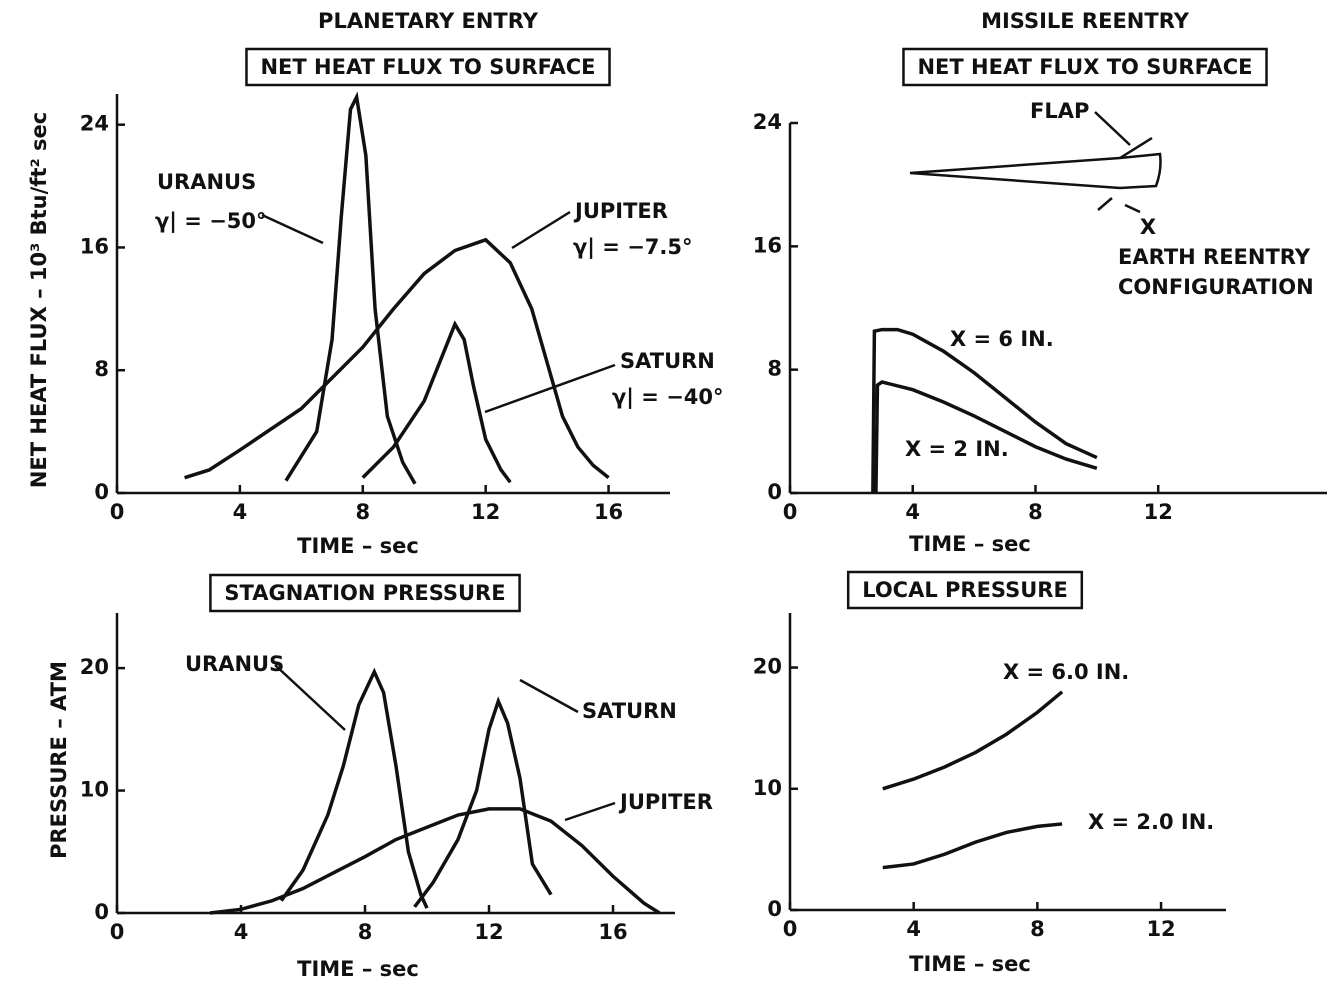 The image size is (1329, 983). Describe the element at coordinates (1002, 339) in the screenshot. I see `series-label: X = 6 IN.` at that location.